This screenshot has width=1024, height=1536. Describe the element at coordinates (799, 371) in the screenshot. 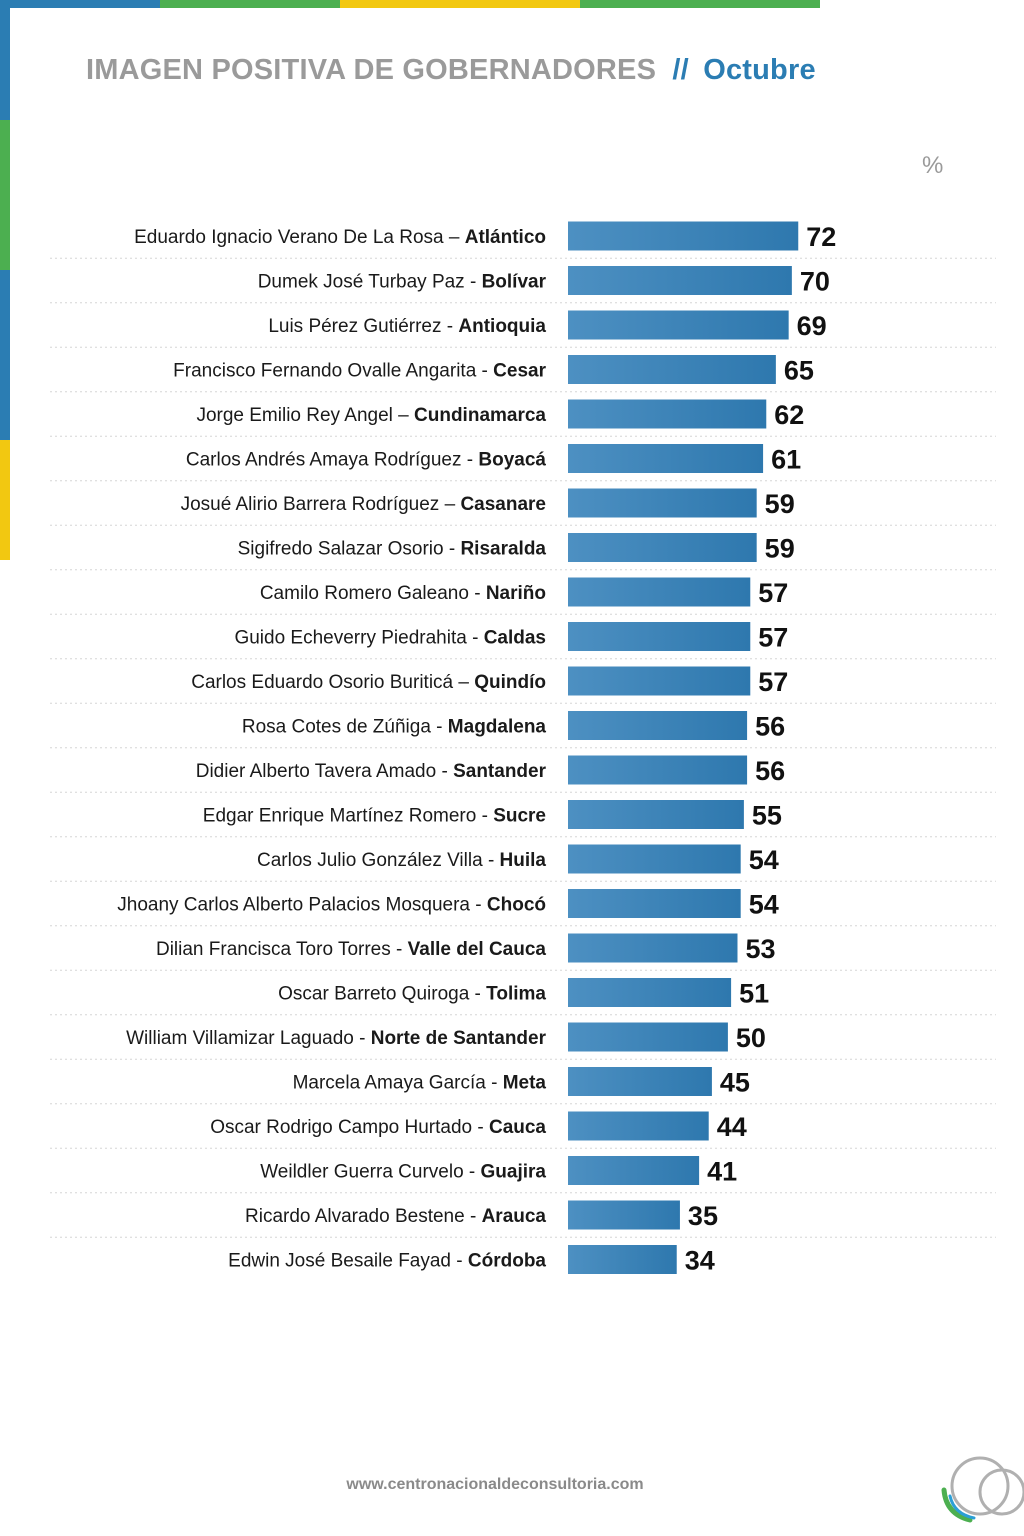

I see `value-label: 65` at that location.